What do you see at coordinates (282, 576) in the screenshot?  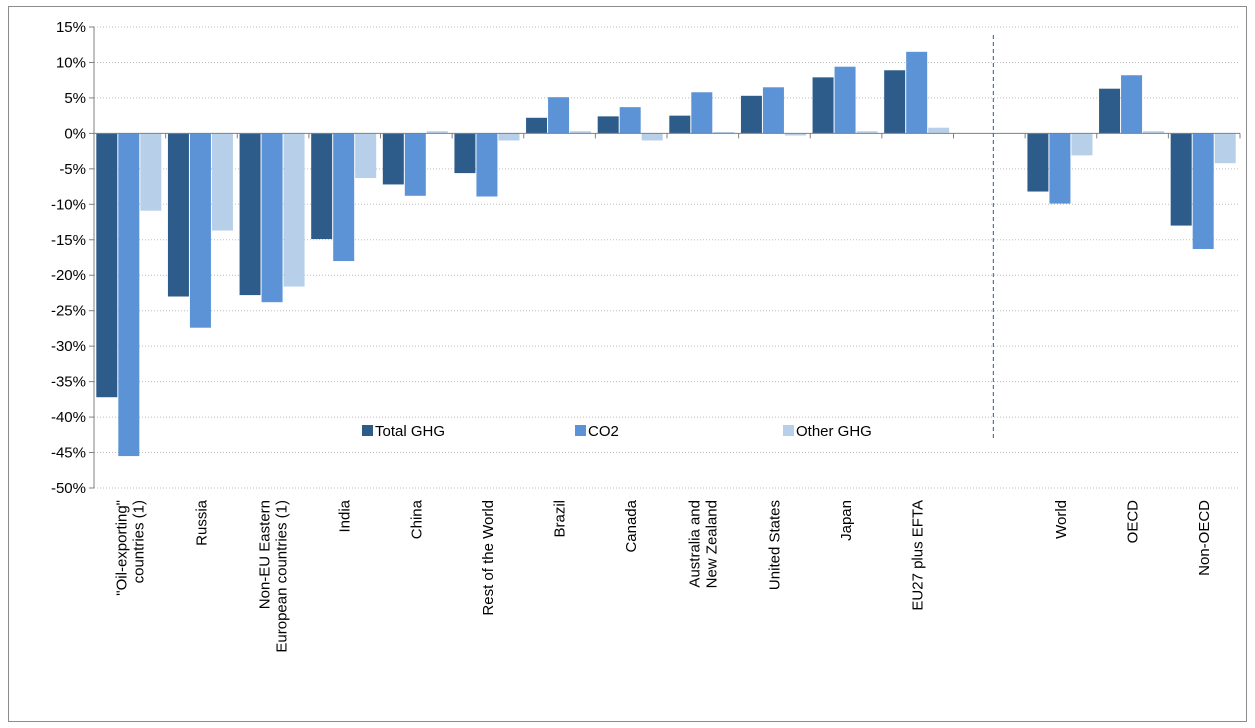 I see `x-axis-label: European countries (1)` at bounding box center [282, 576].